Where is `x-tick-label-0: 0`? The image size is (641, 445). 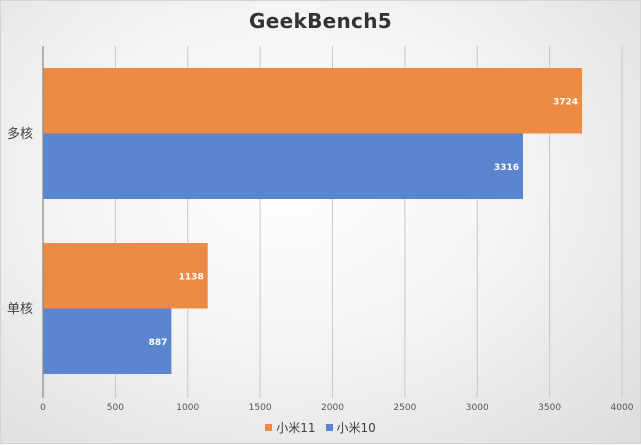 x-tick-label-0: 0 is located at coordinates (43, 408).